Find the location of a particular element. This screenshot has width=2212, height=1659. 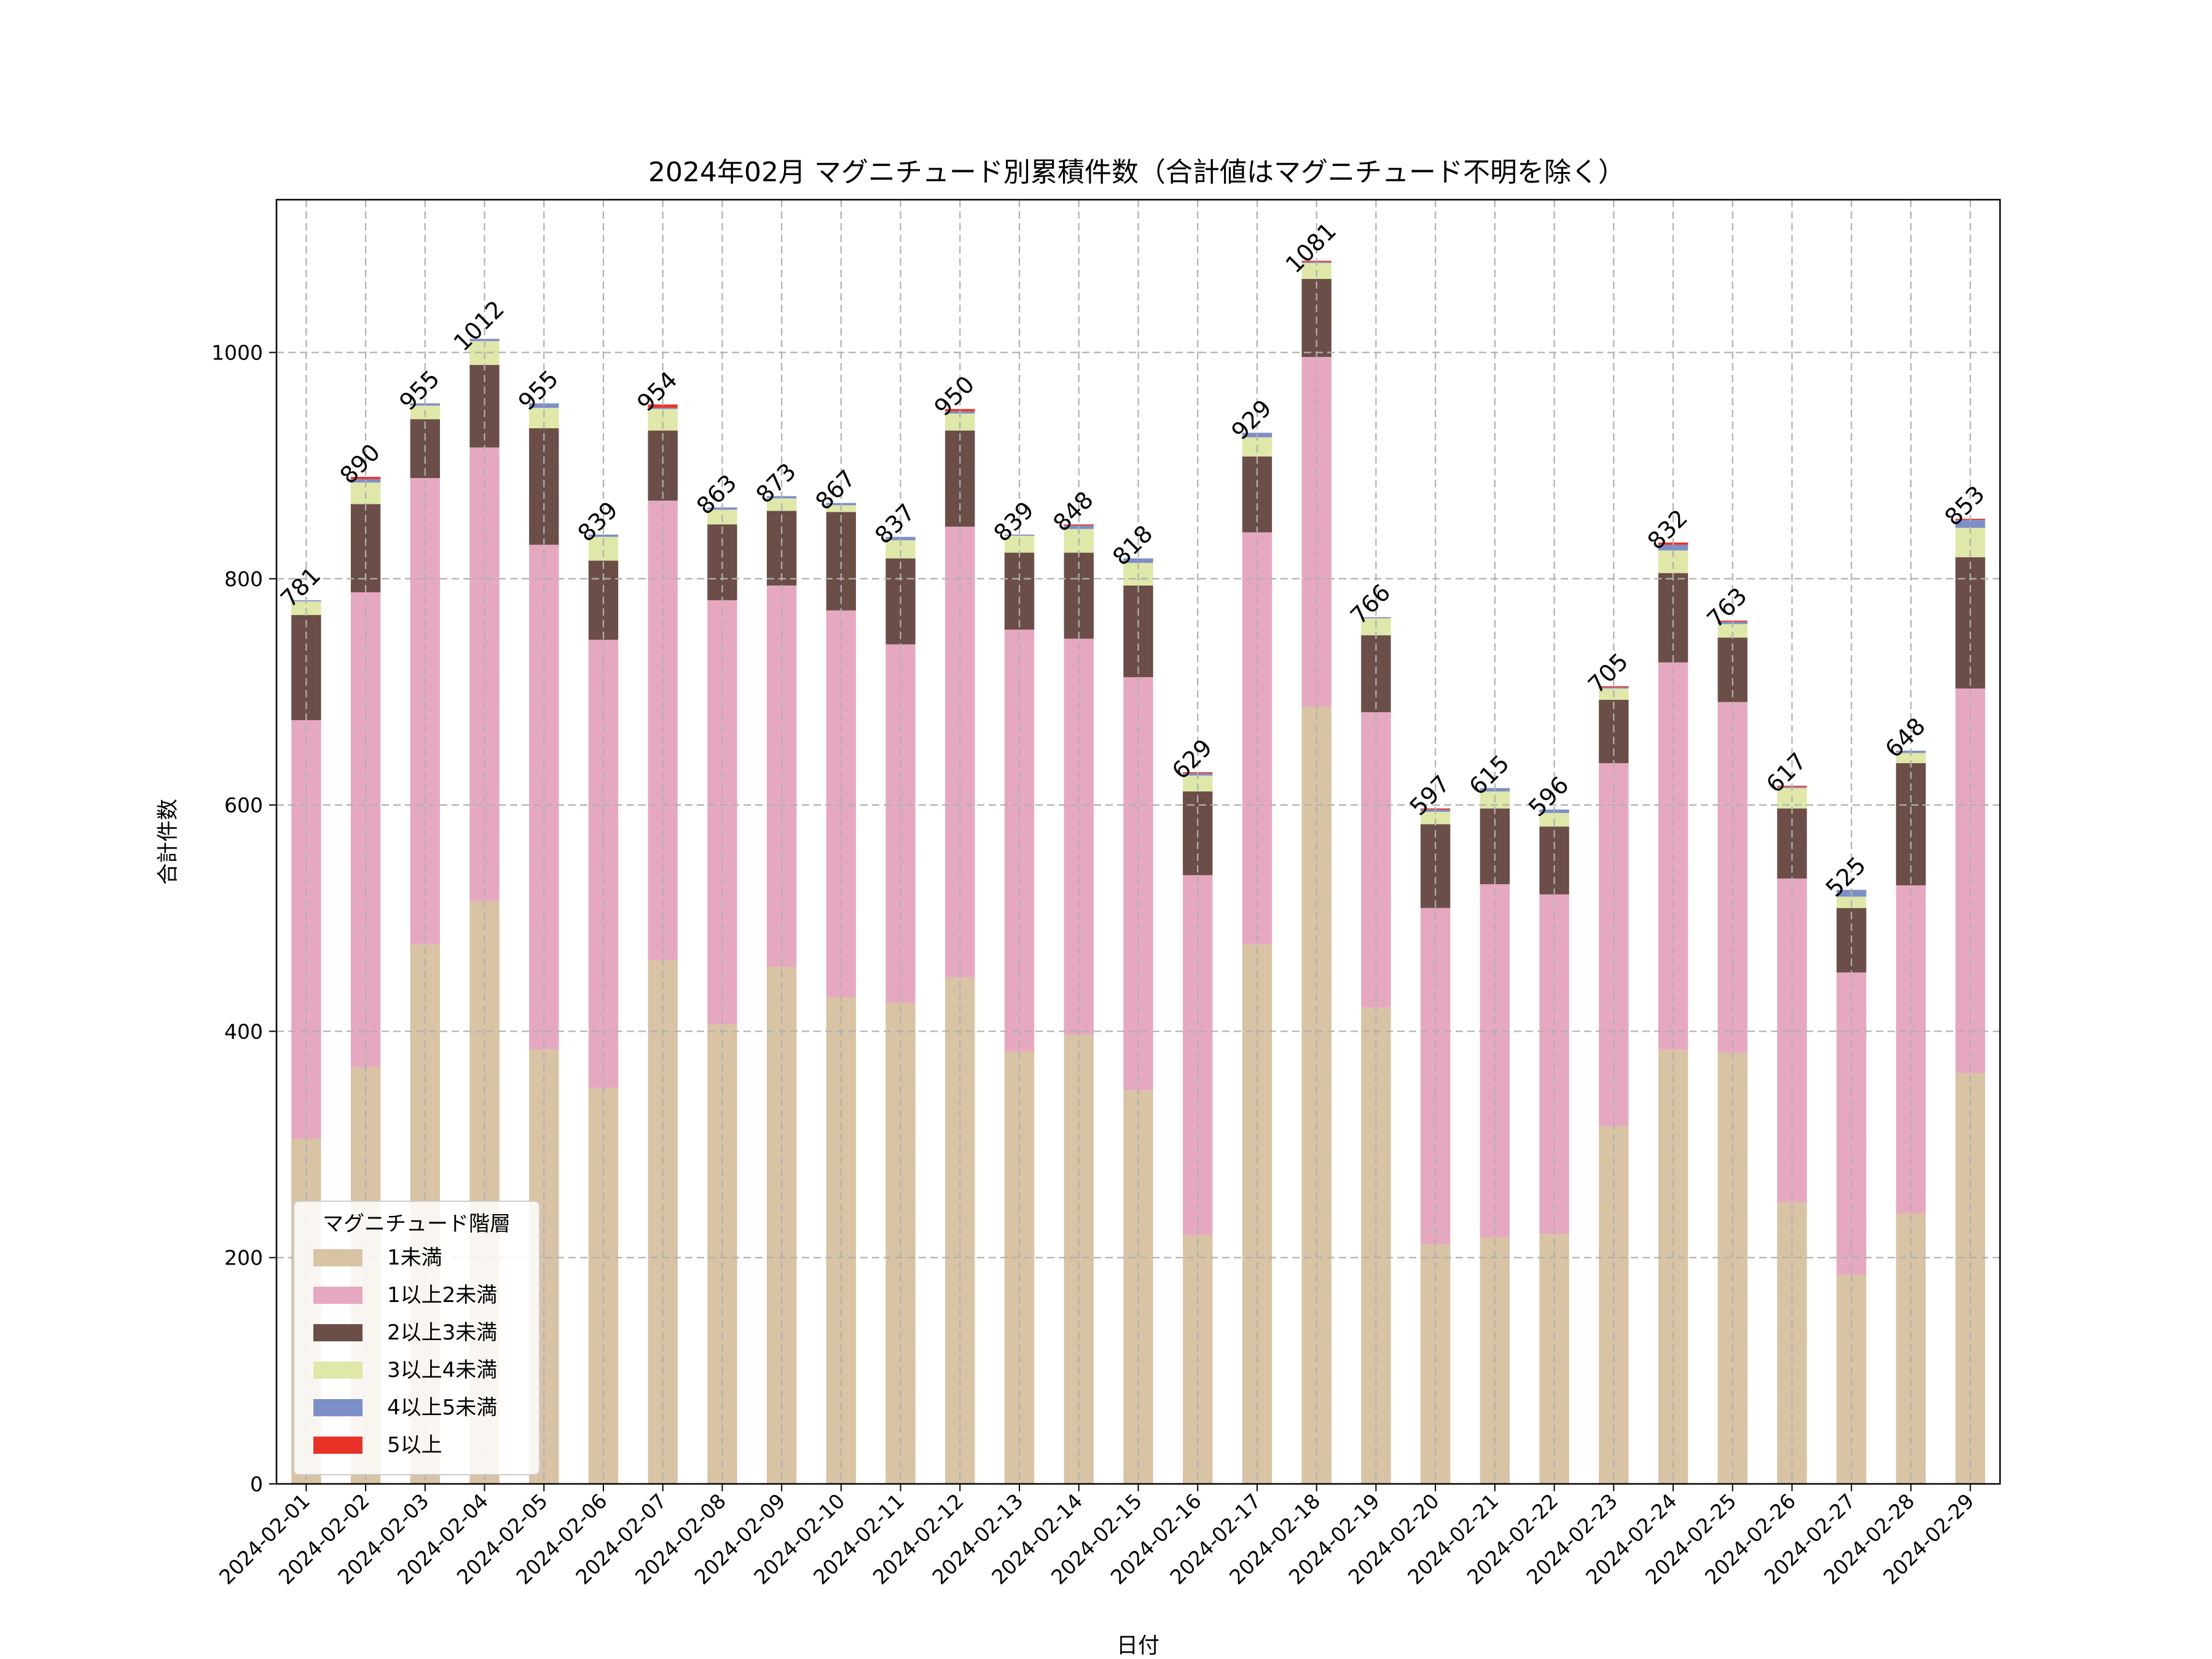

bar-segment-2024-02-25-s3 is located at coordinates (1732, 631).